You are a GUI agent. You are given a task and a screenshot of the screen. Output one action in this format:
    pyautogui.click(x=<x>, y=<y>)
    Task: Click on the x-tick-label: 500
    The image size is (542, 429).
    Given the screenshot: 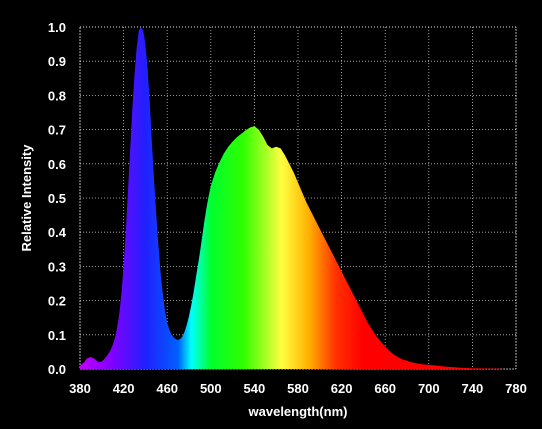 What is the action you would take?
    pyautogui.click(x=211, y=388)
    